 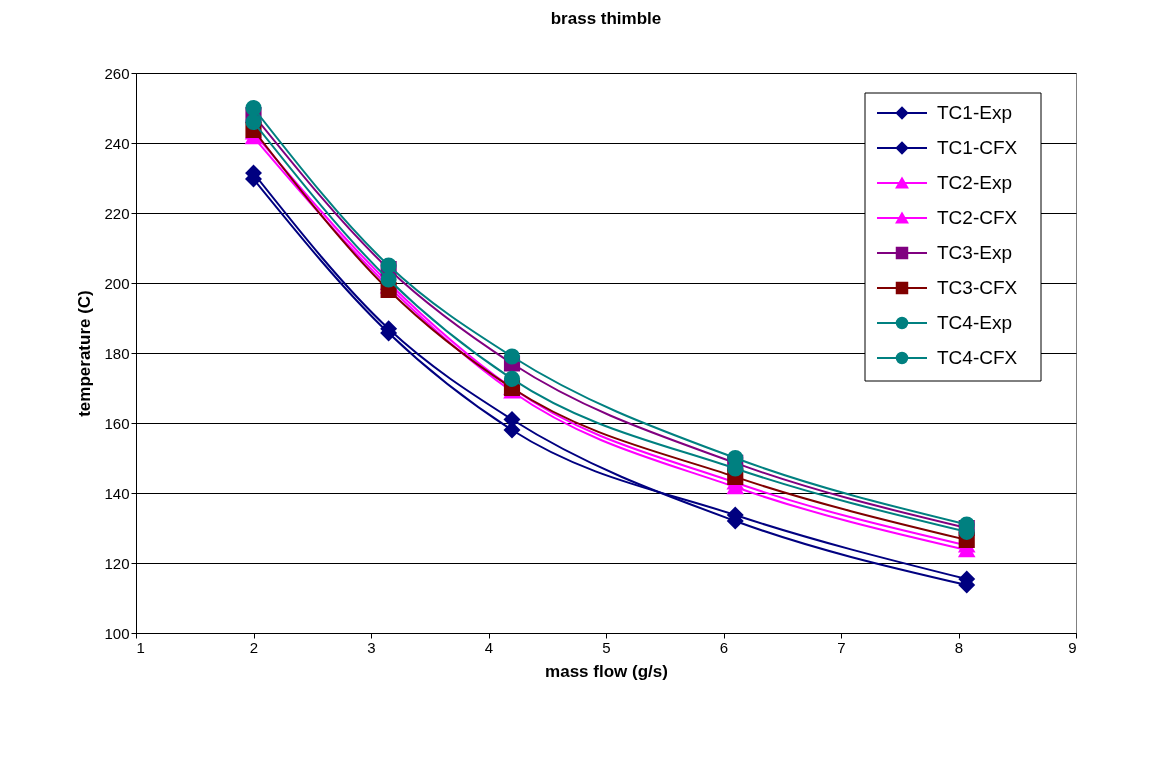 What do you see at coordinates (724, 647) in the screenshot?
I see `x-tick-label: 6` at bounding box center [724, 647].